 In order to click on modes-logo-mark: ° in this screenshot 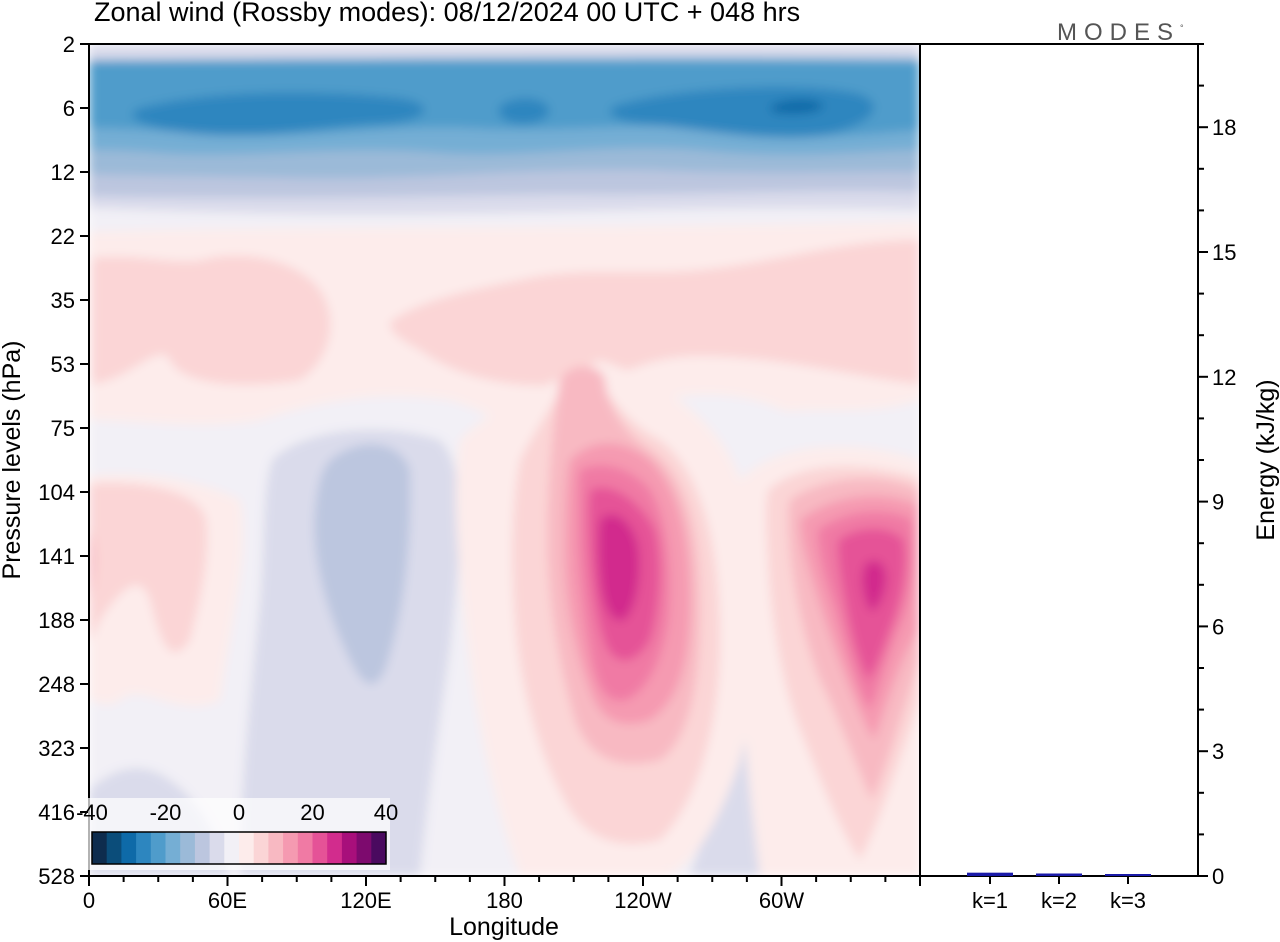, I will do `click(1182, 28)`.